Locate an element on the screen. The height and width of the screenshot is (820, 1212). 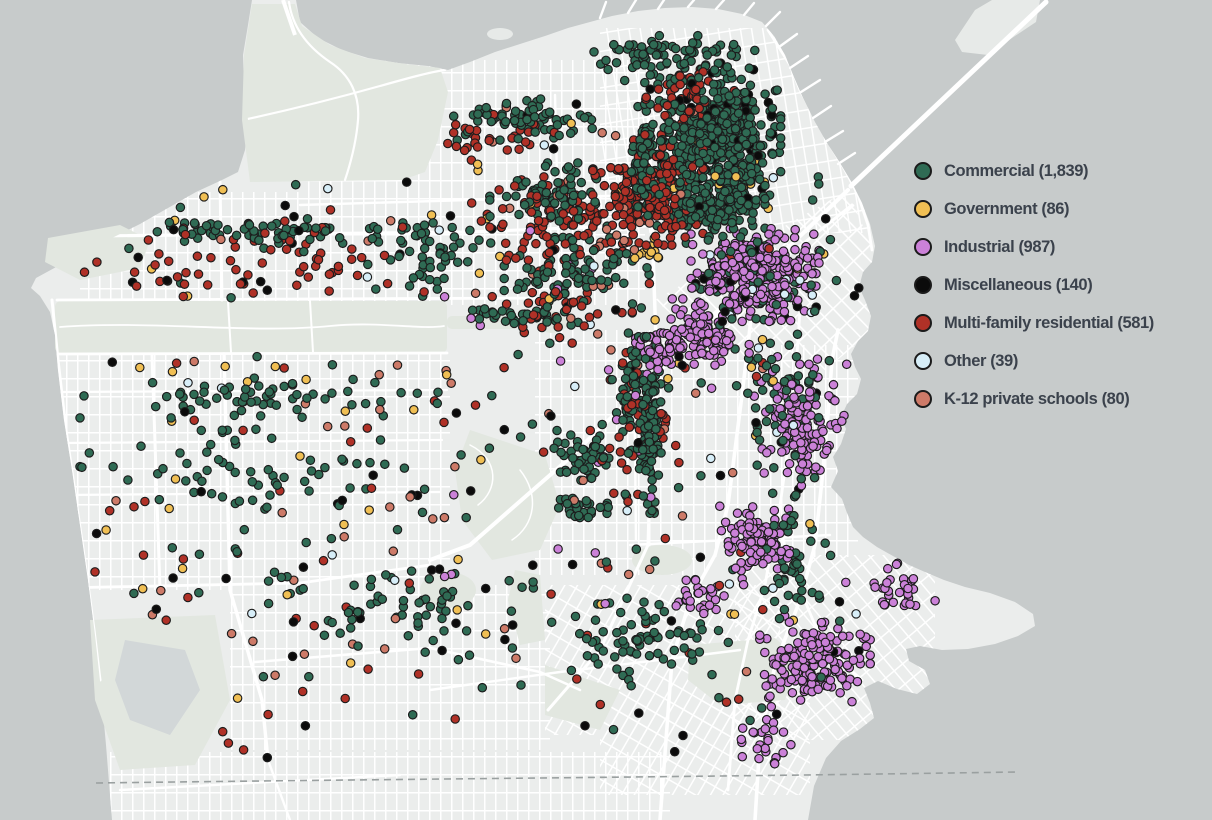
other-swatch-icon is located at coordinates (923, 361).